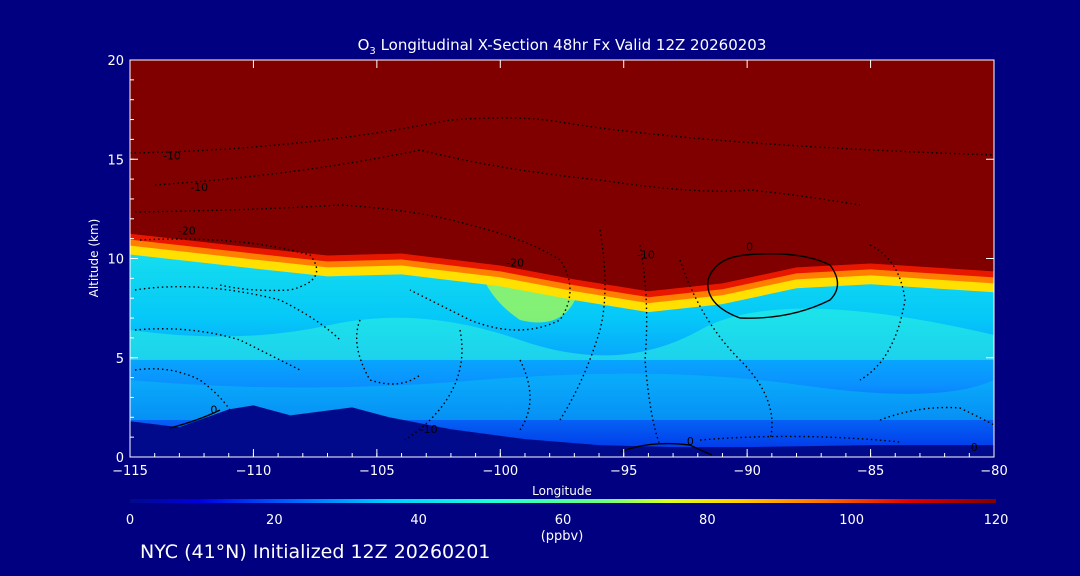  Describe the element at coordinates (115, 160) in the screenshot. I see `y-tick-label: 15` at that location.